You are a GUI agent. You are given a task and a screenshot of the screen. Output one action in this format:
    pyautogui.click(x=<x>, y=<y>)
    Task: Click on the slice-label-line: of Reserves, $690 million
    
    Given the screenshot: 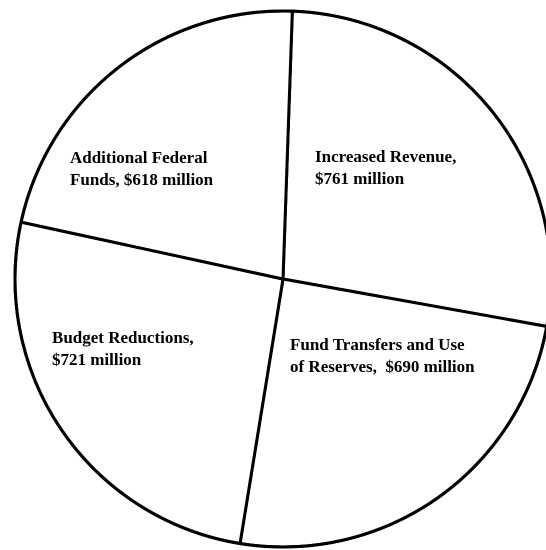 What is the action you would take?
    pyautogui.click(x=382, y=366)
    